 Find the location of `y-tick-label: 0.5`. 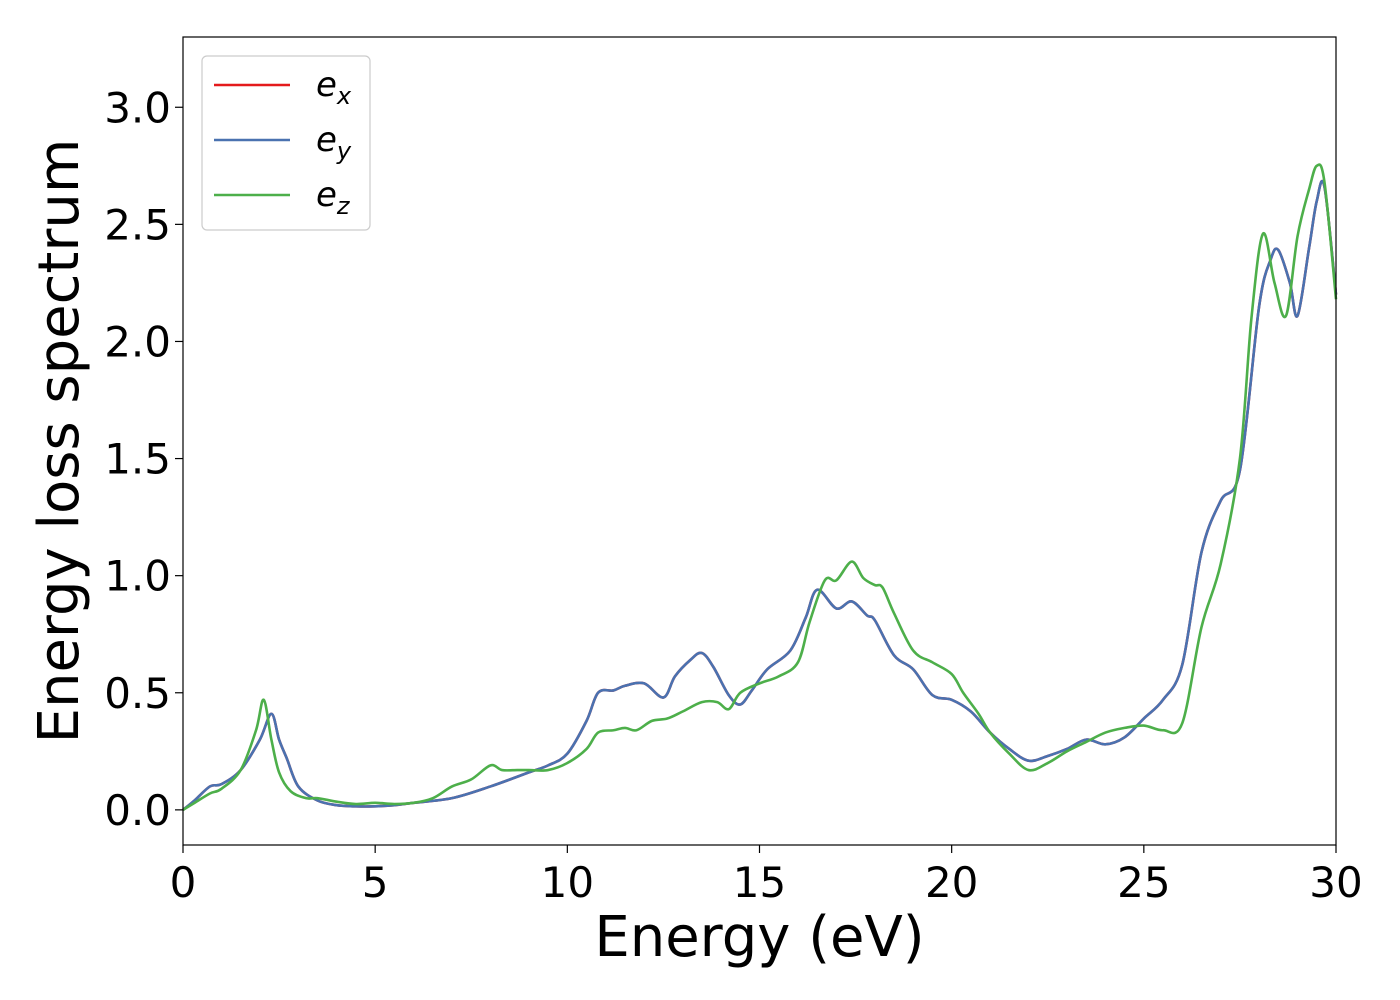

y-tick-label: 0.5 is located at coordinates (137, 693).